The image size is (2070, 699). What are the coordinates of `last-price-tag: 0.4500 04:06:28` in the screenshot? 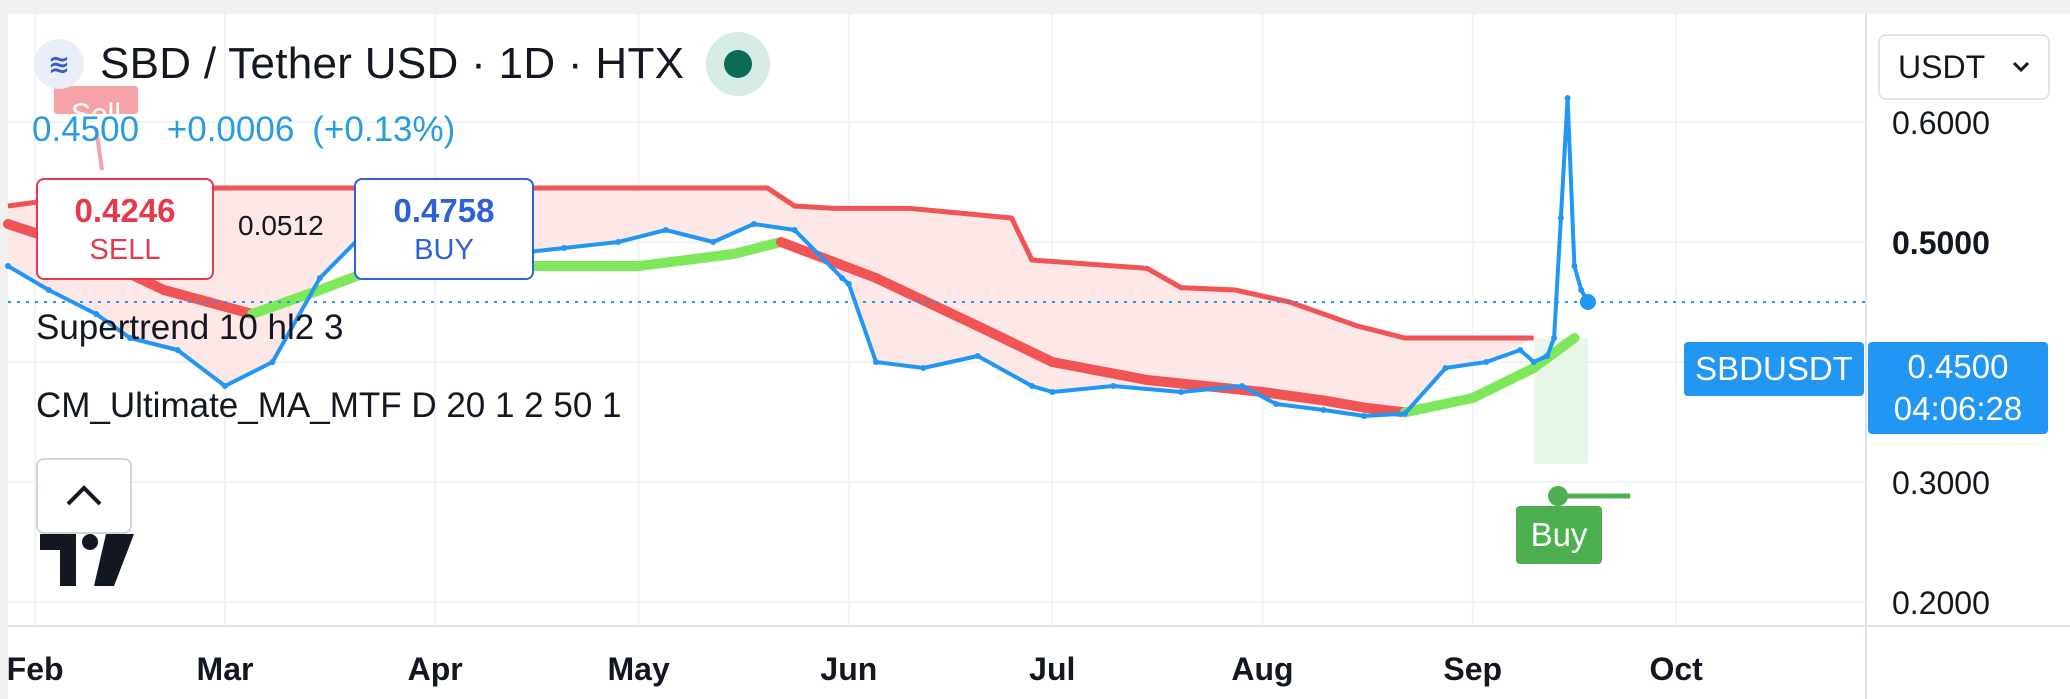 It's located at (1958, 388).